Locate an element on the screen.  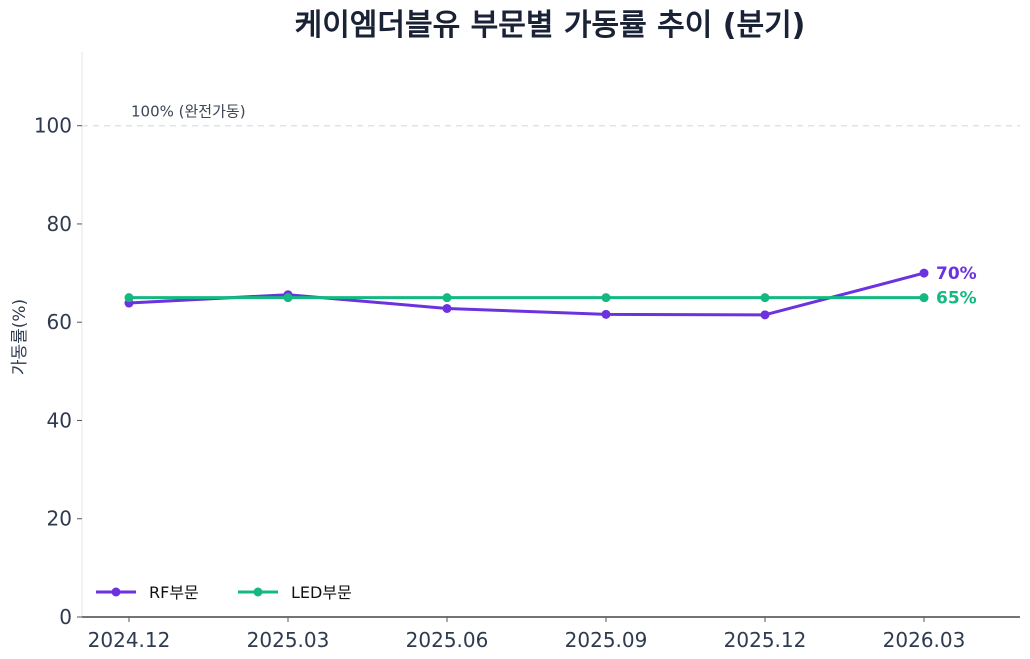
x-tick-label: 2025.03 is located at coordinates (288, 640).